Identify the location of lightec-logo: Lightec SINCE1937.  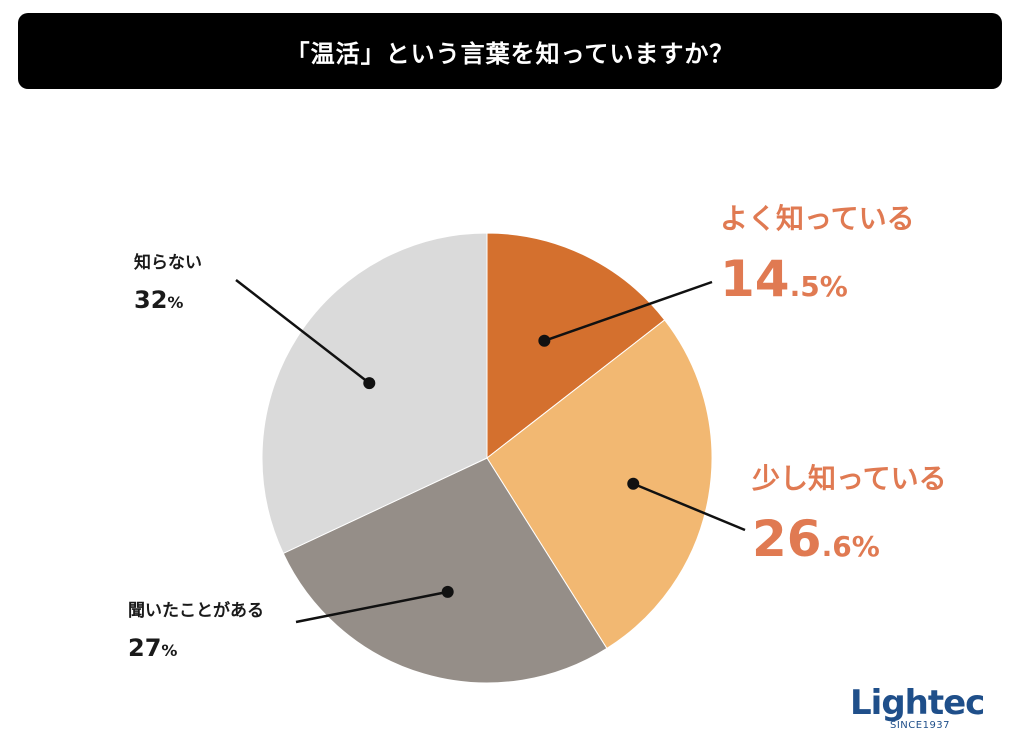
(917, 709).